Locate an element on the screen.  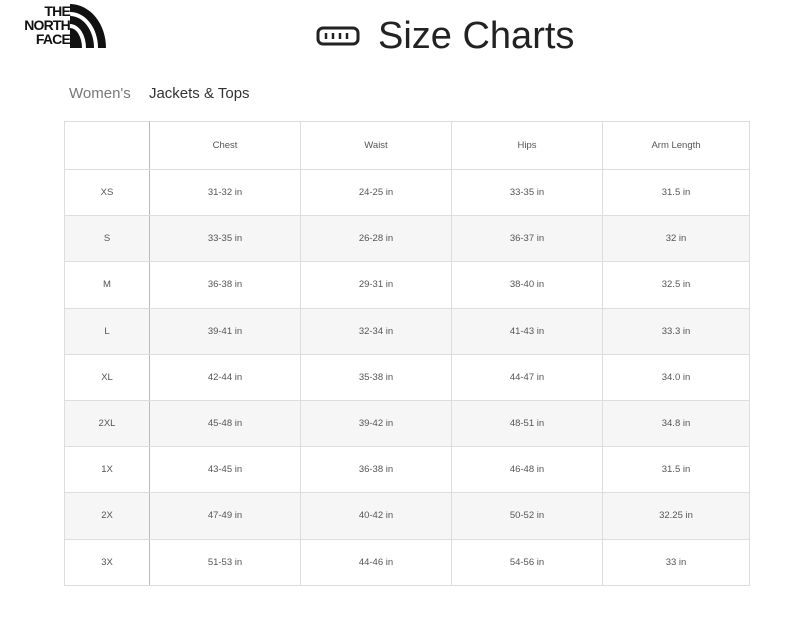
cell-chest: 33-35 in is located at coordinates (225, 239).